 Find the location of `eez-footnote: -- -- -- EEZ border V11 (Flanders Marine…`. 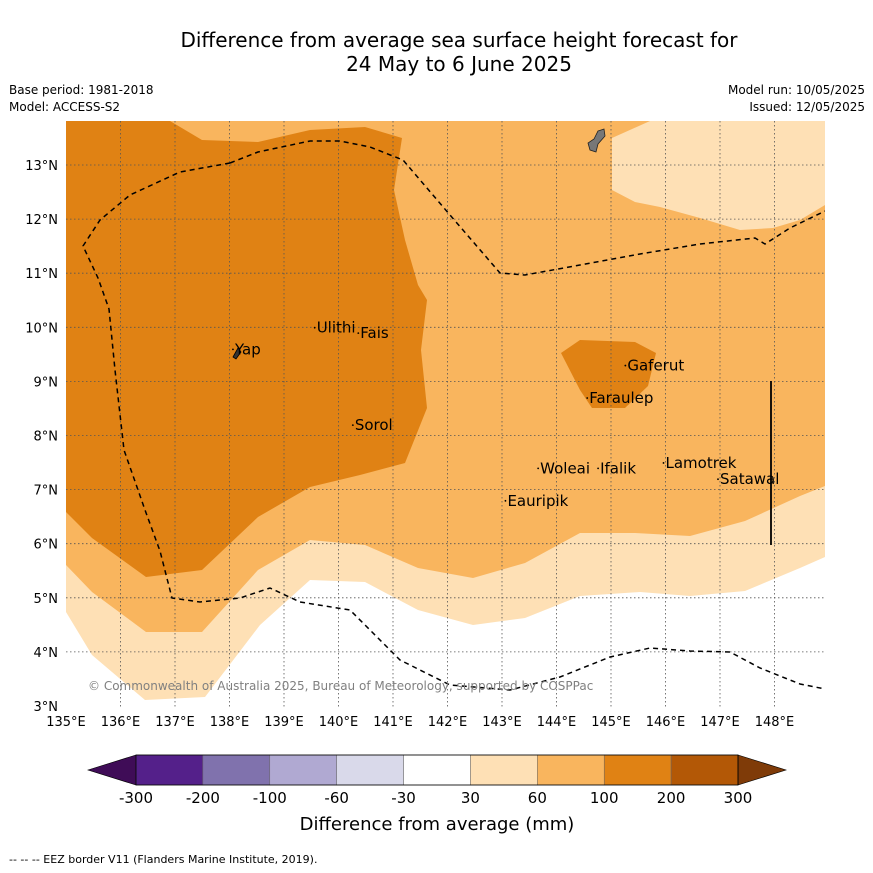

eez-footnote: -- -- -- EEZ border V11 (Flanders Marine… is located at coordinates (163, 859).